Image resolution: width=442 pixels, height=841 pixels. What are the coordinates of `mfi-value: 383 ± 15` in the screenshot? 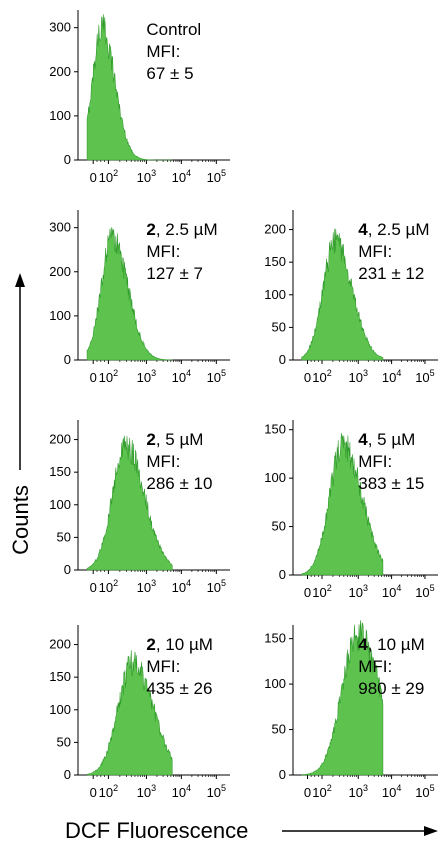 It's located at (391, 483).